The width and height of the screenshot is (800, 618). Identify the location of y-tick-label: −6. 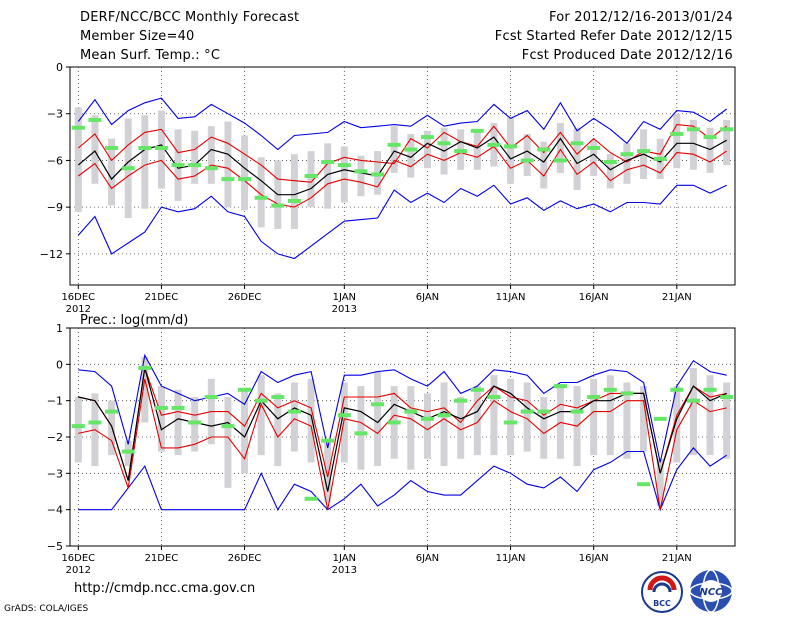
(55, 160).